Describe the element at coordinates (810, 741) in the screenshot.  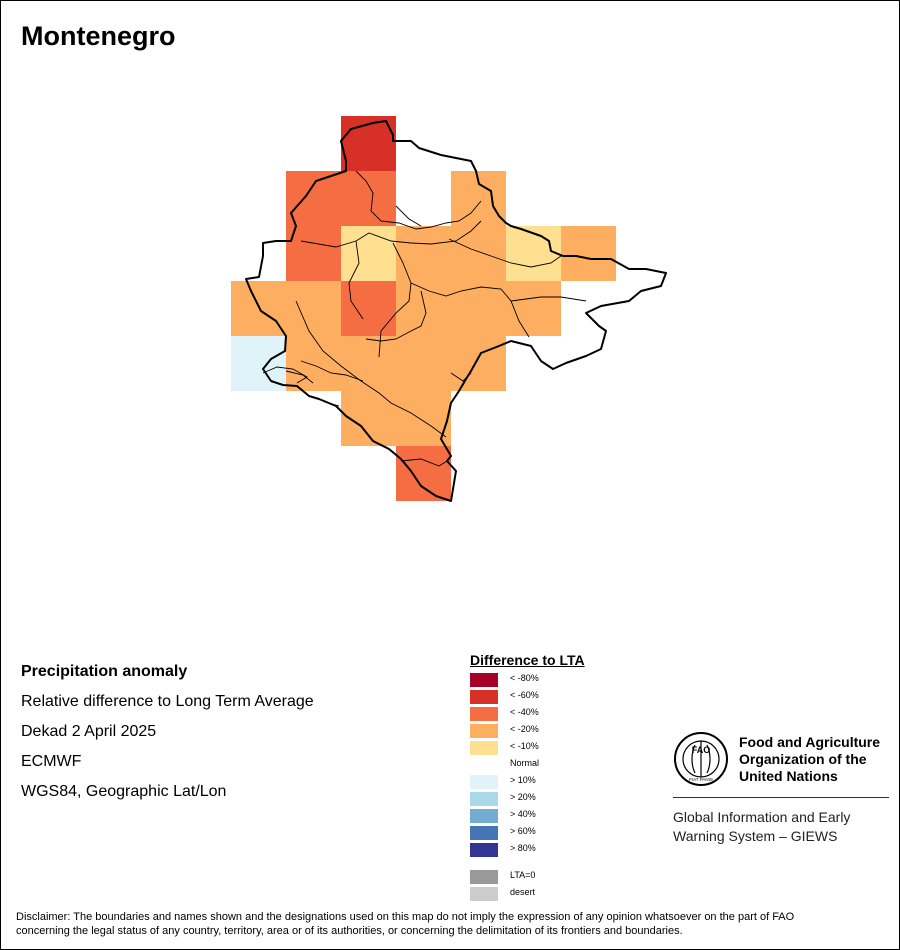
I see `fao-name-line: Food and Agriculture` at that location.